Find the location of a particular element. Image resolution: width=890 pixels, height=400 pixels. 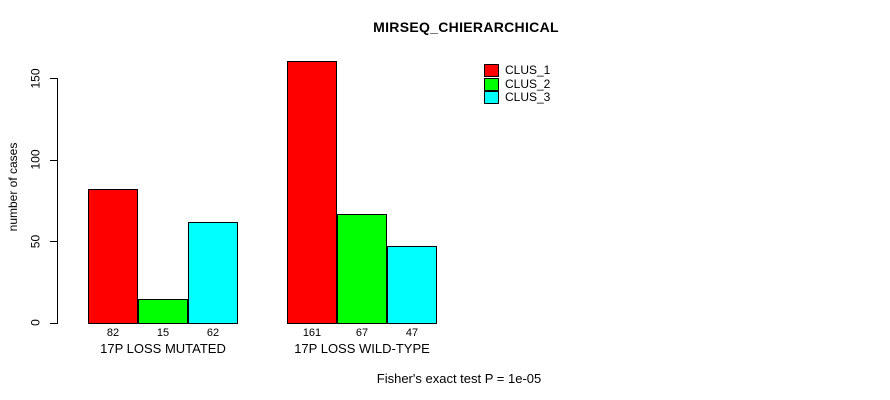

bar-value-label: 82 is located at coordinates (113, 333).